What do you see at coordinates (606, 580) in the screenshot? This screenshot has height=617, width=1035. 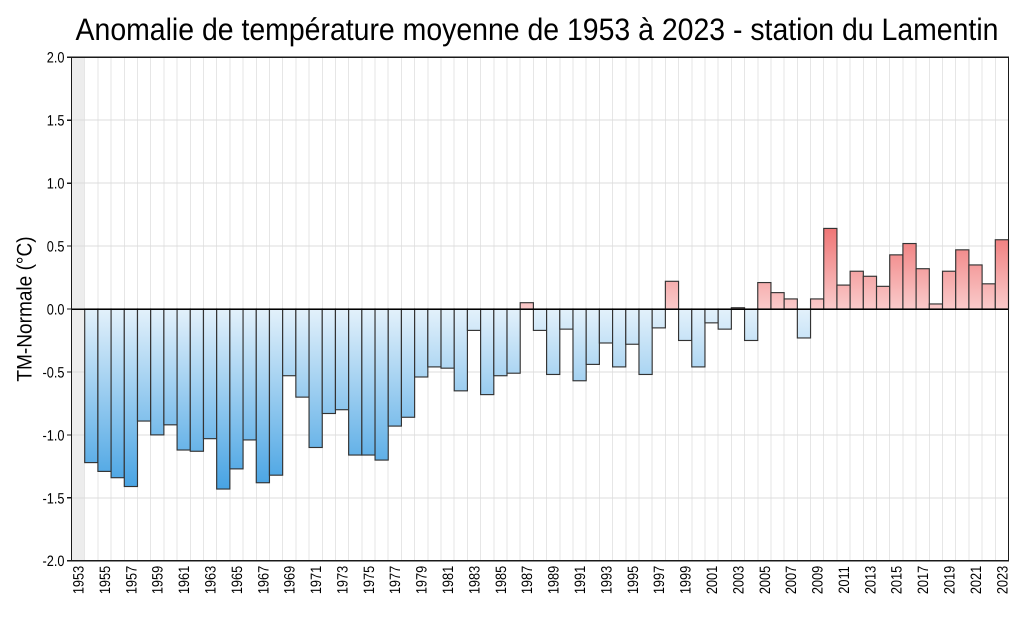 I see `svg-text: 1993` at bounding box center [606, 580].